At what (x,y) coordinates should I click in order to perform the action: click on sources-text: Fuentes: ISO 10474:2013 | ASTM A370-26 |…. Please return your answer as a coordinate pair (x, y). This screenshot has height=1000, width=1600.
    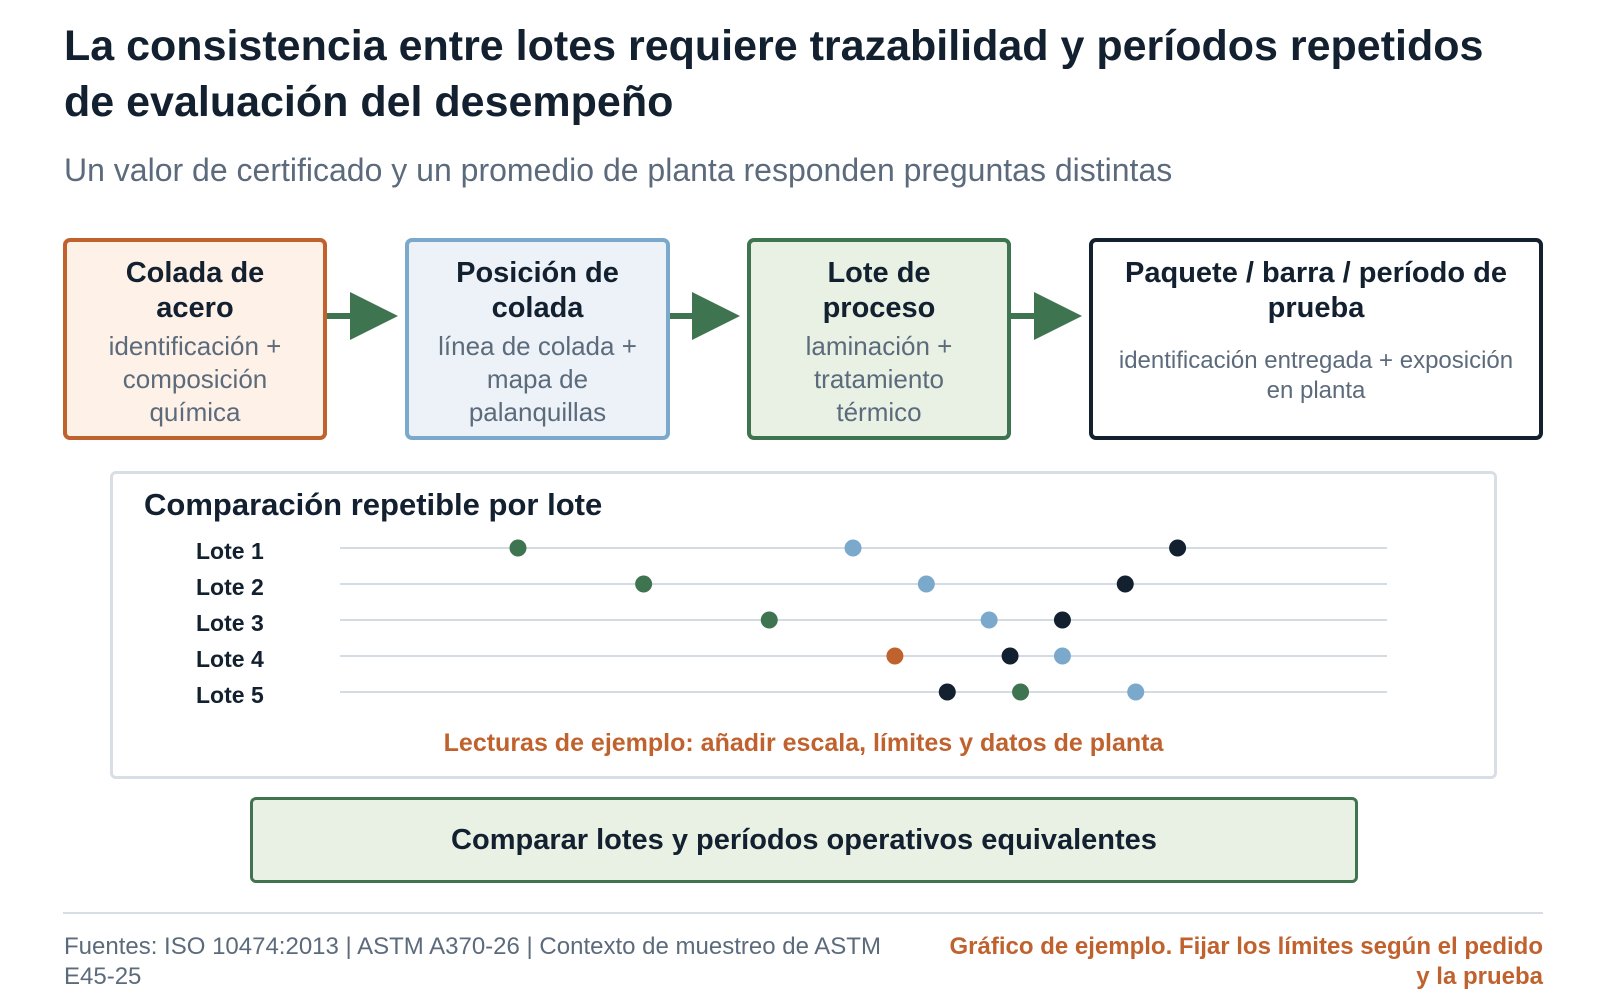
    Looking at the image, I should click on (472, 961).